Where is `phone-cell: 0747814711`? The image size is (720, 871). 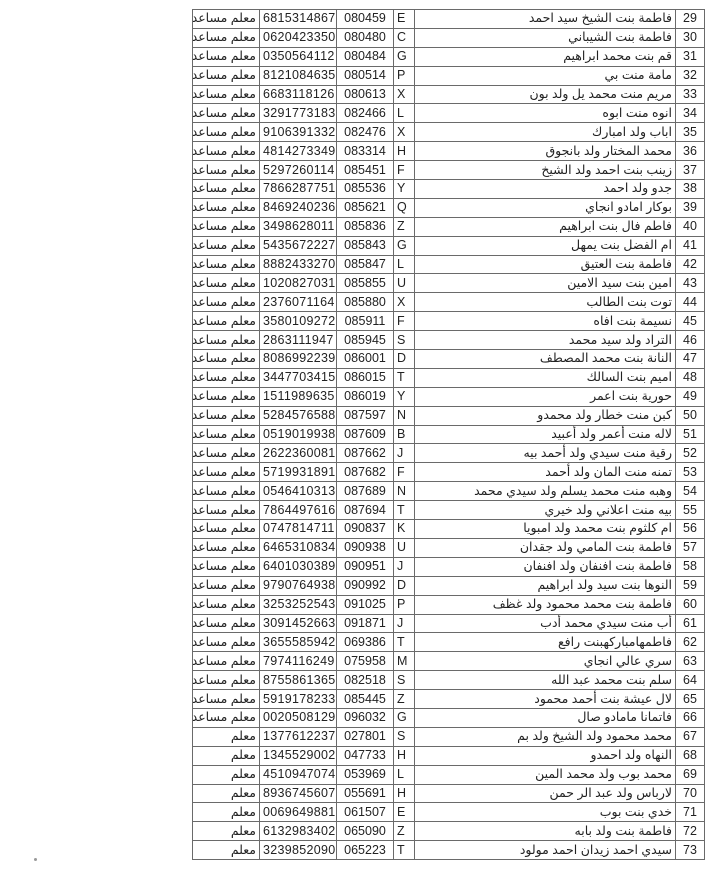 phone-cell: 0747814711 is located at coordinates (298, 529).